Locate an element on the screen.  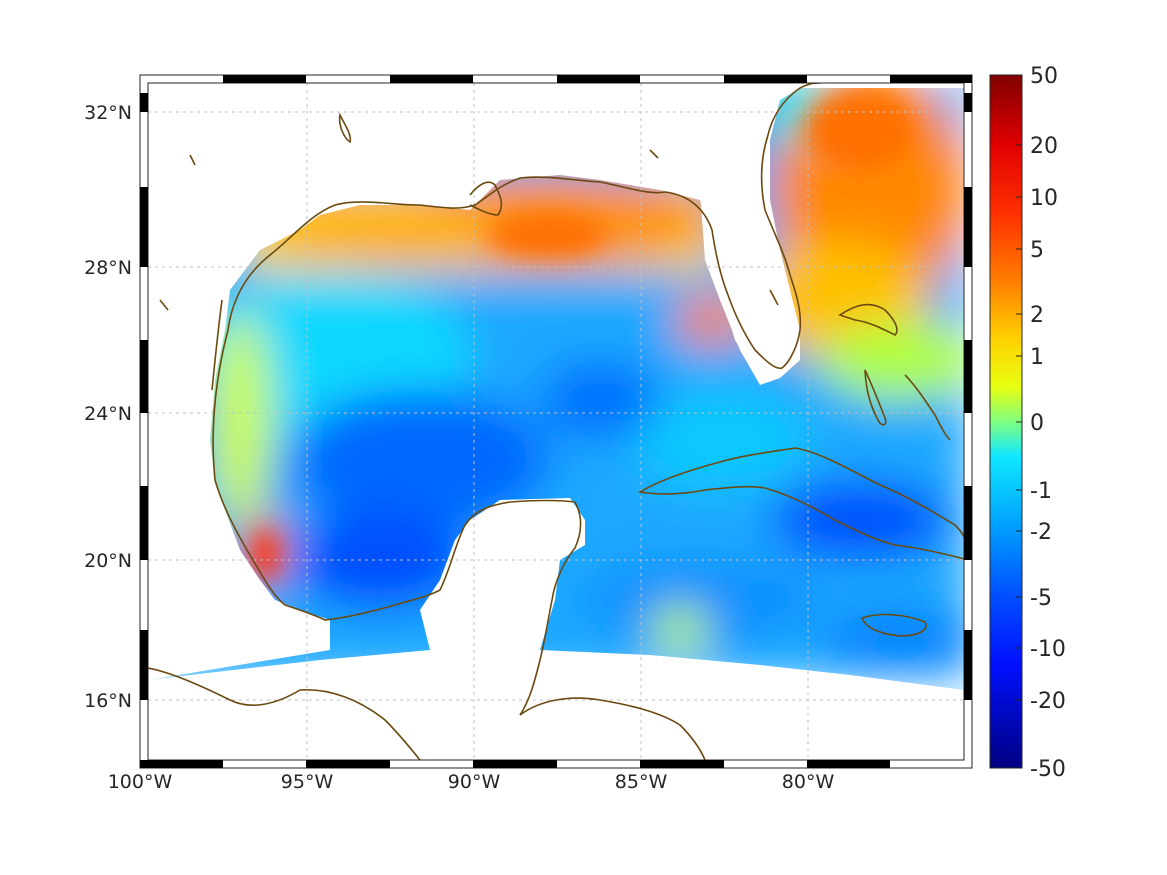
colorbar-label: 5 is located at coordinates (1037, 250).